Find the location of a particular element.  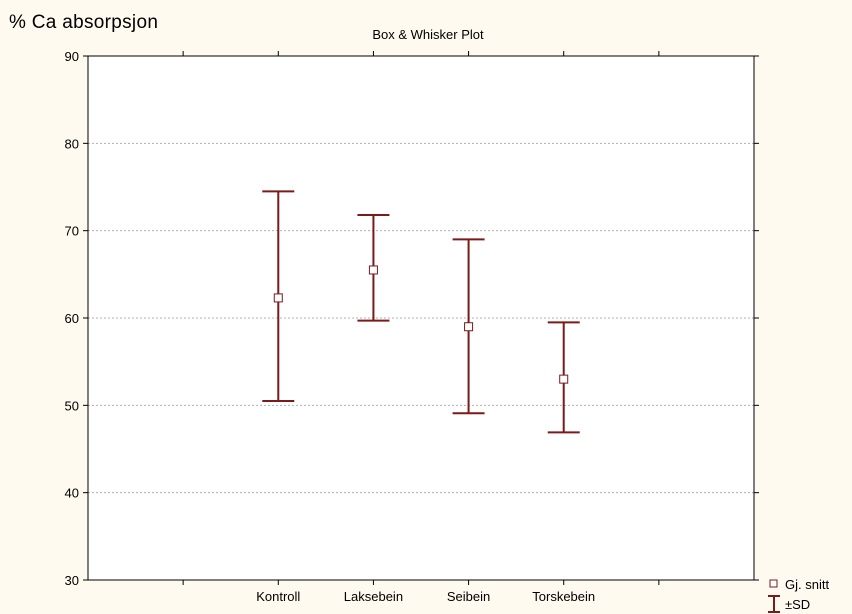

legend: Gj. snitt ±SD is located at coordinates (798, 594).